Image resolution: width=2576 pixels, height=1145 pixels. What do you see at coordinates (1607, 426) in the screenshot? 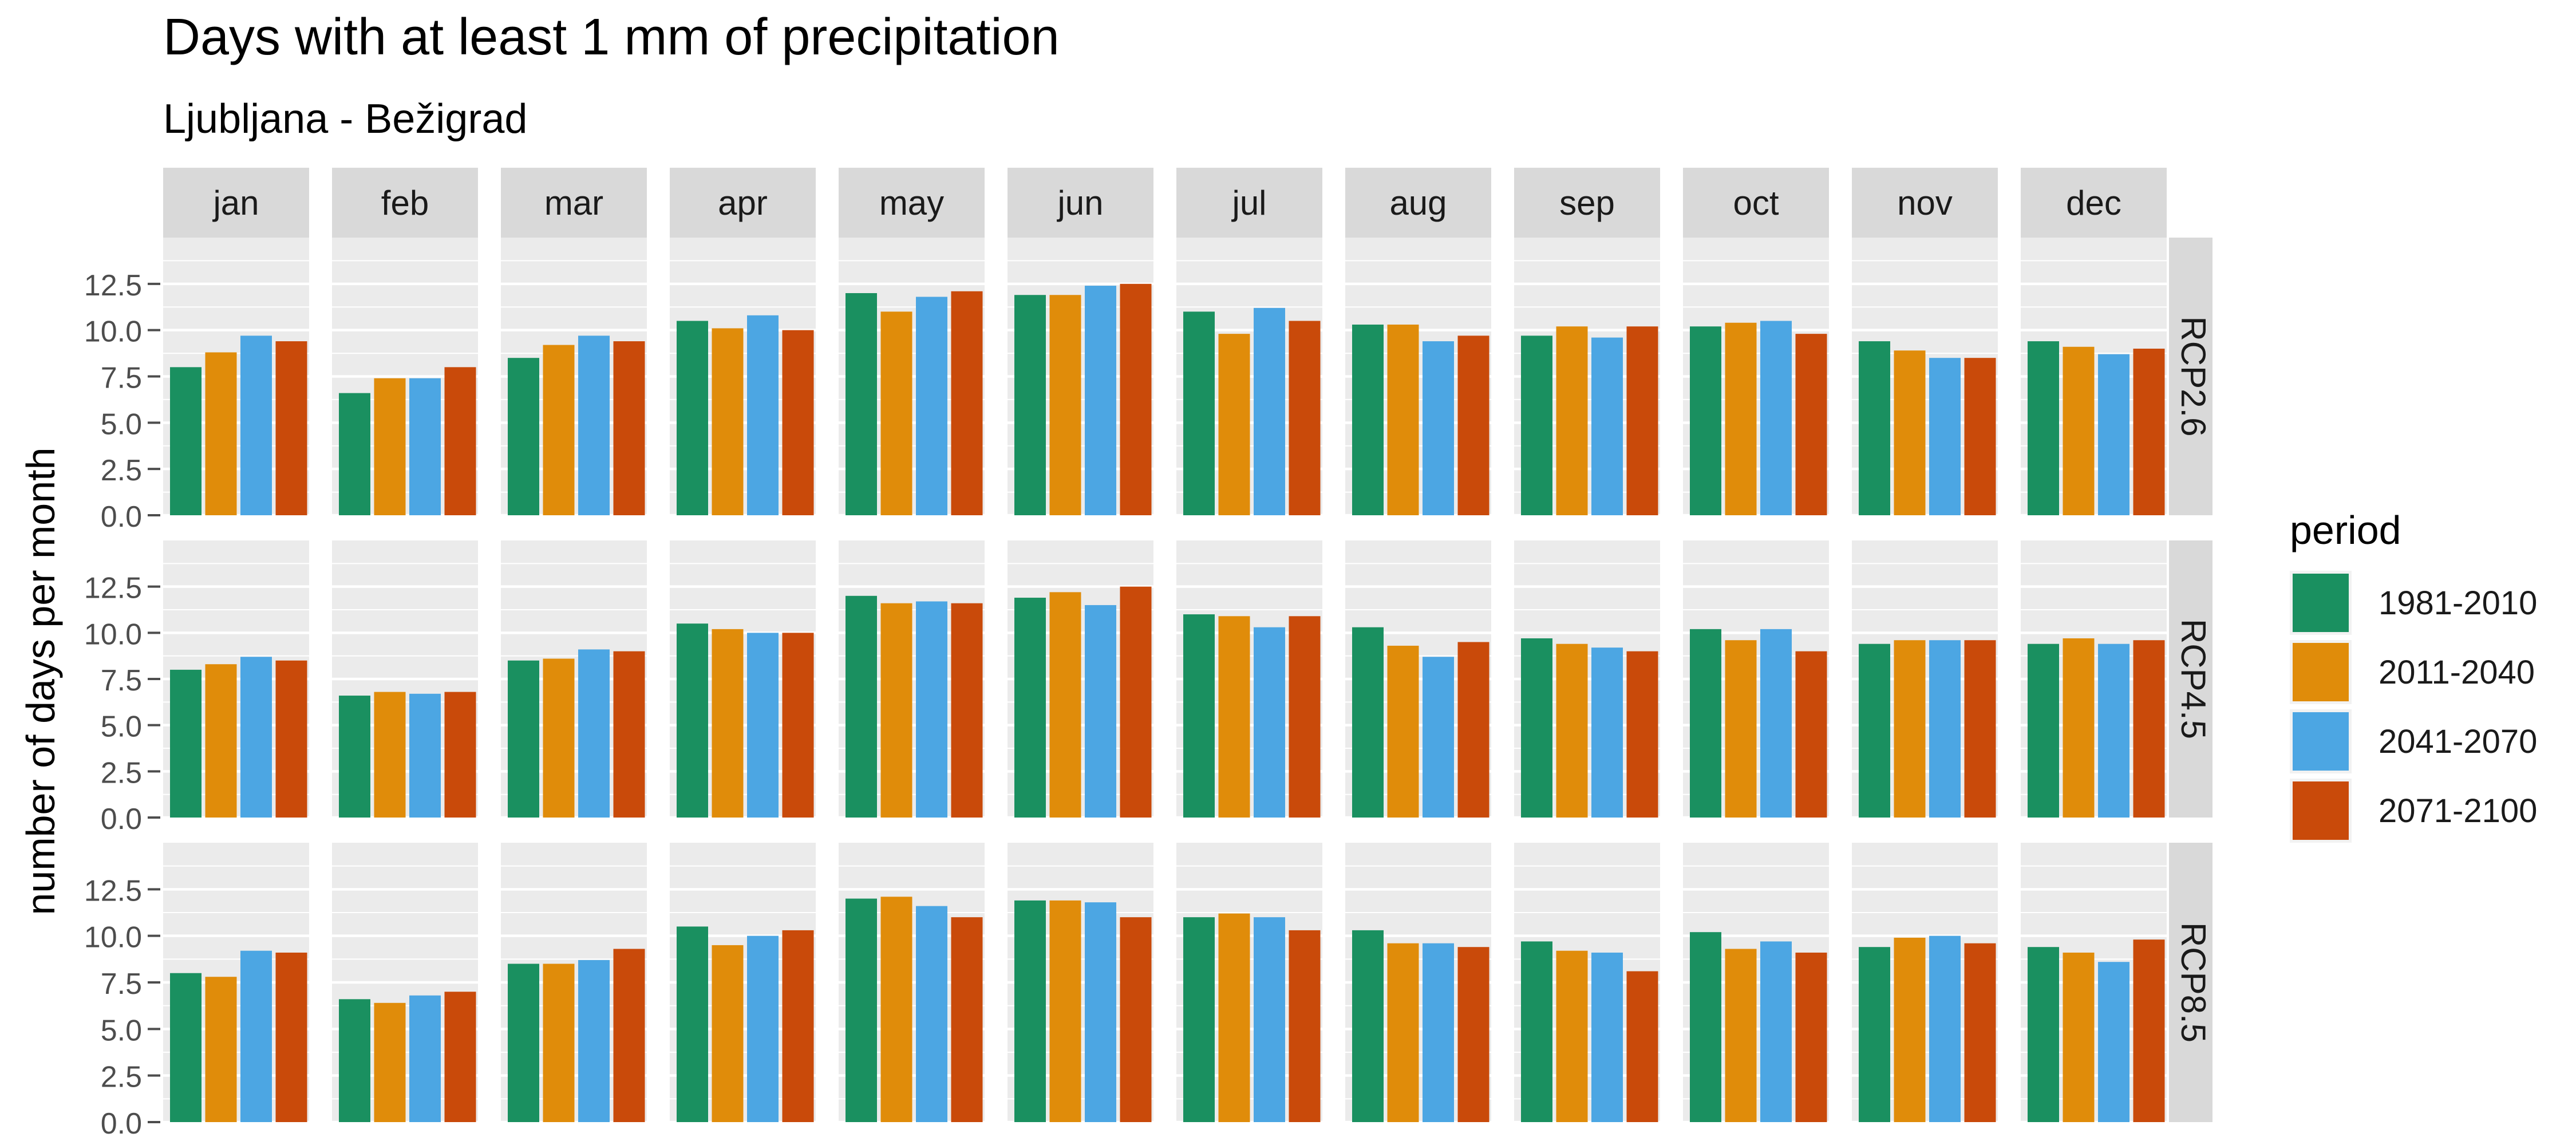
I see `bar-RCP2.6-sep-2041-2070` at bounding box center [1607, 426].